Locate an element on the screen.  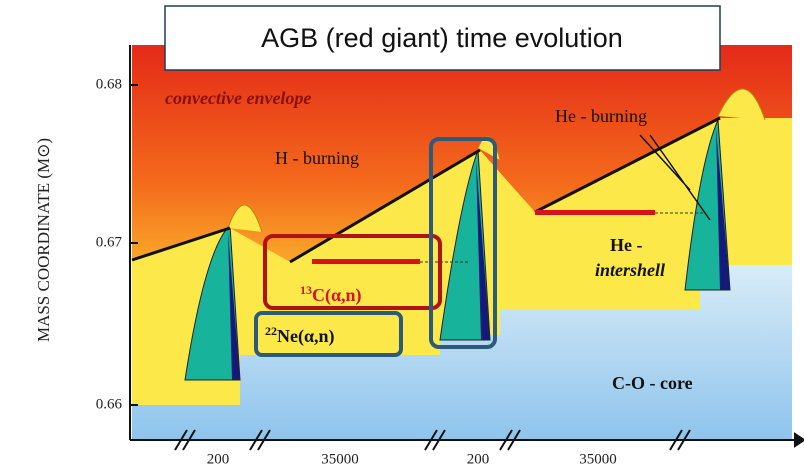
annotation: 22Ne(α,n) is located at coordinates (300, 335).